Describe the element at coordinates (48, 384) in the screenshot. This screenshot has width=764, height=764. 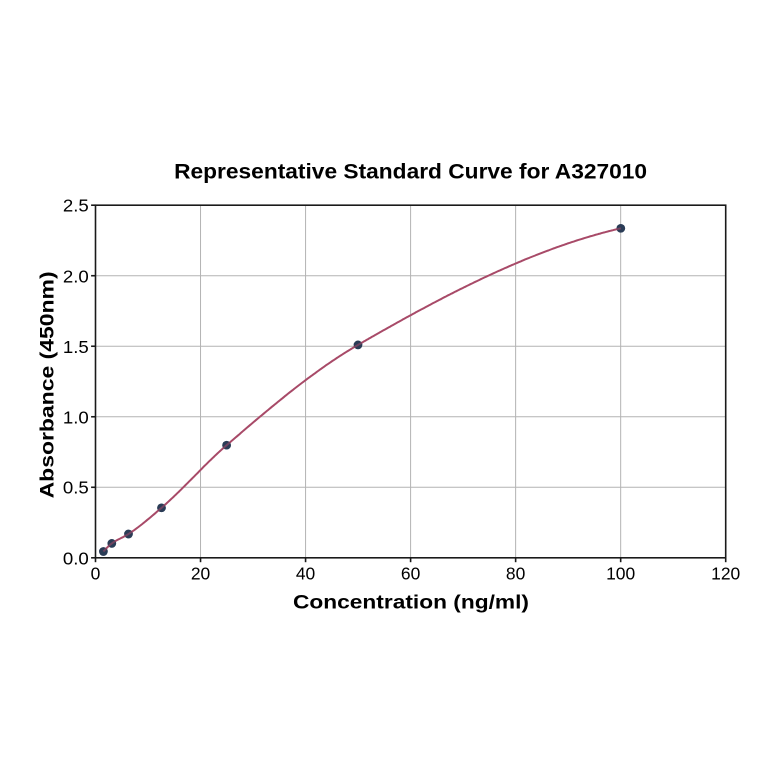
I see `svg-text: Absorbance (450nm)` at that location.